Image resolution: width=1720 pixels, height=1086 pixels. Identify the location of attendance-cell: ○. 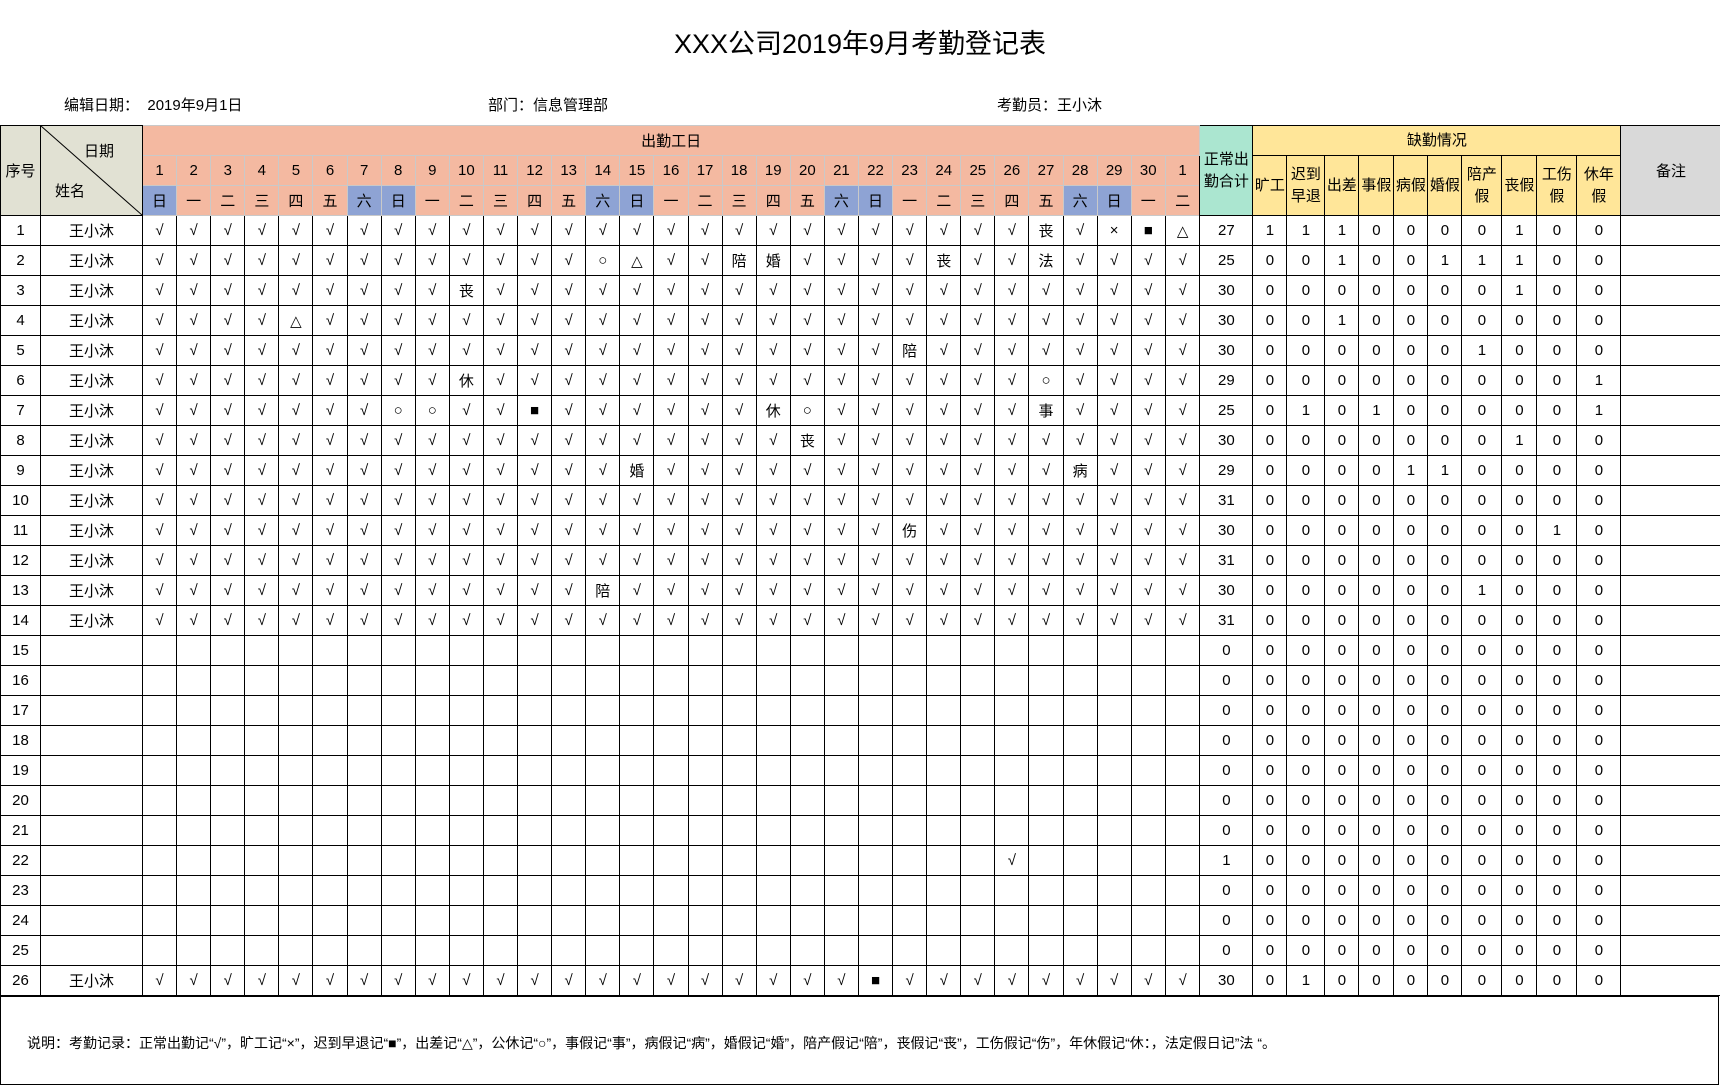
(432, 410).